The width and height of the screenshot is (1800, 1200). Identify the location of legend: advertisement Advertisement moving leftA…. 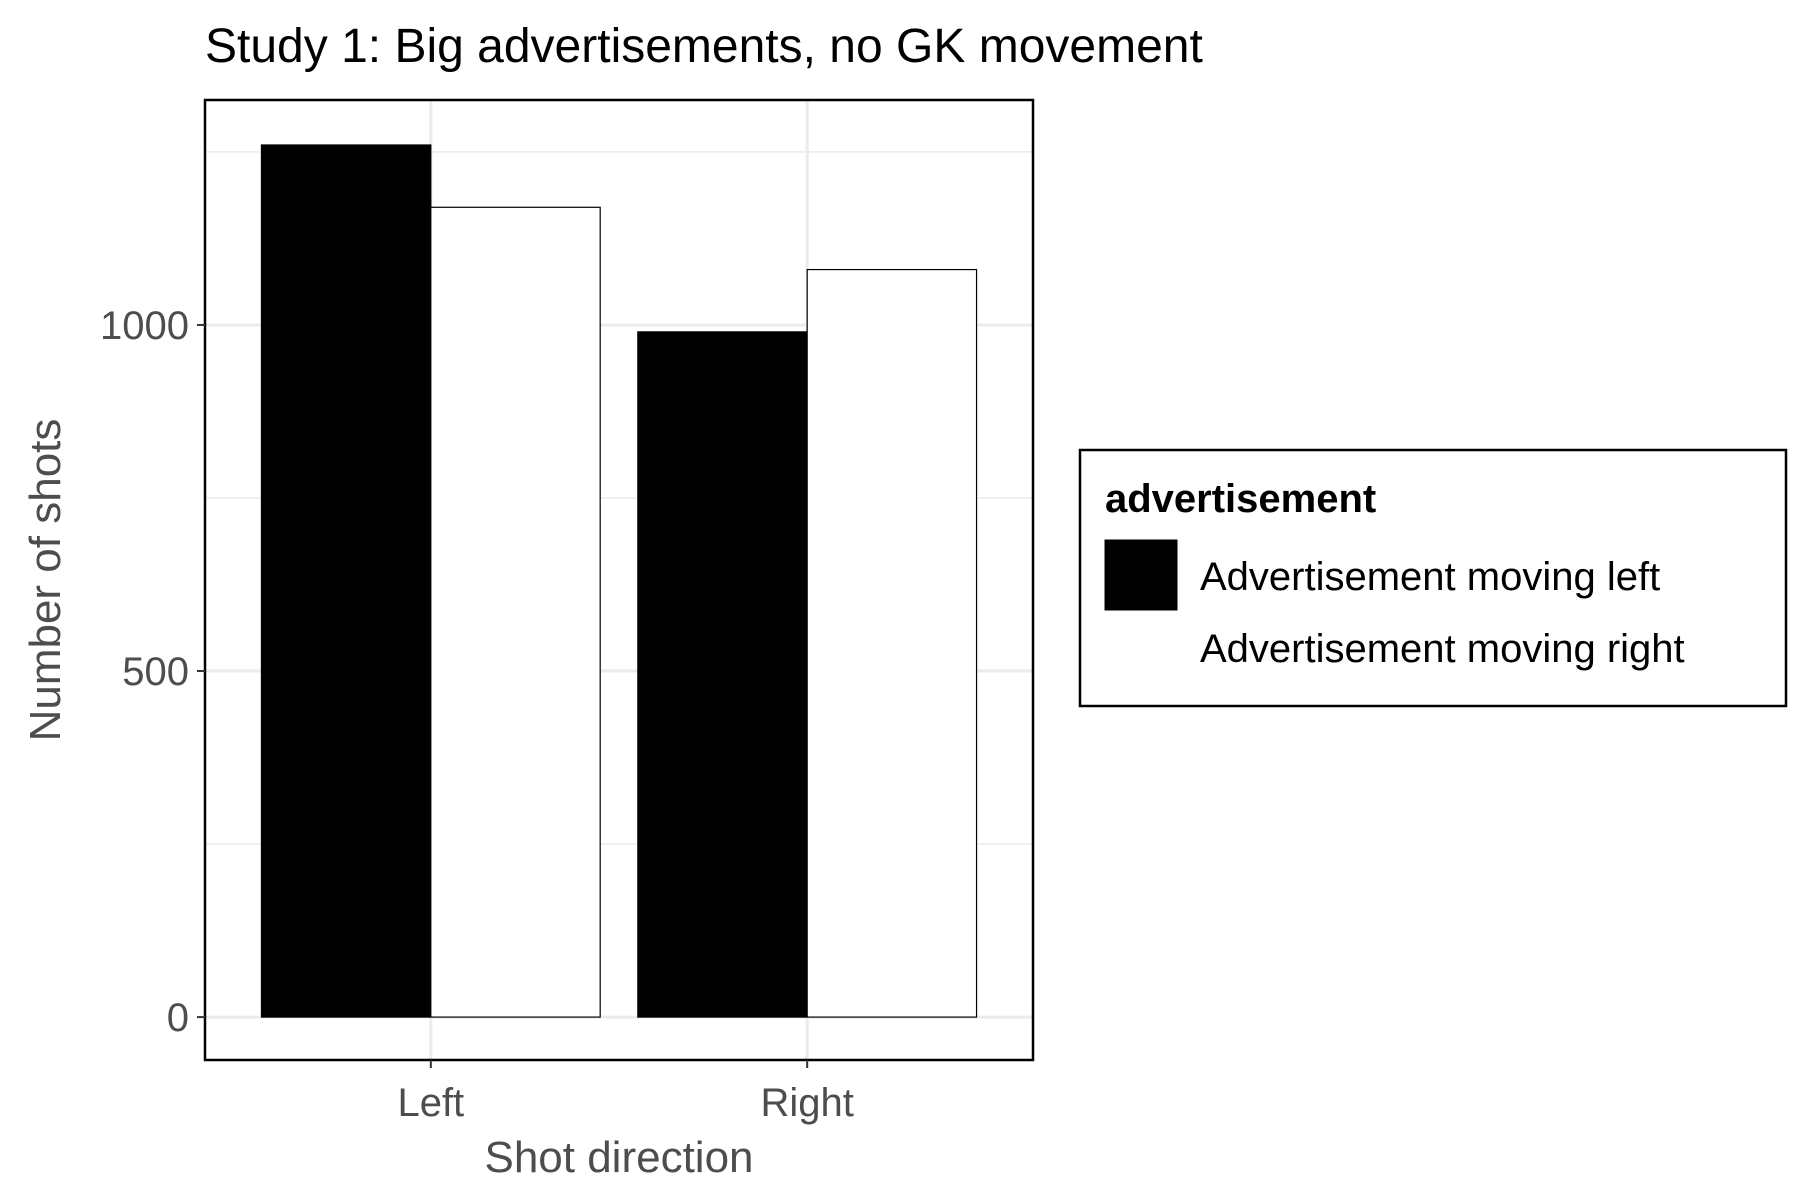
(1433, 578).